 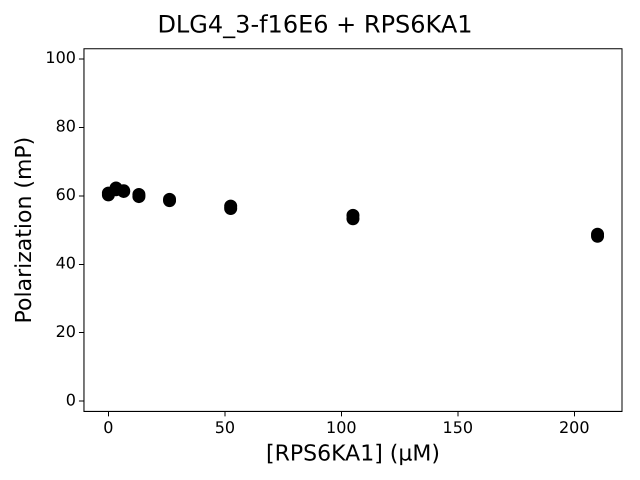 What do you see at coordinates (71, 400) in the screenshot?
I see `y-tick-label: 0` at bounding box center [71, 400].